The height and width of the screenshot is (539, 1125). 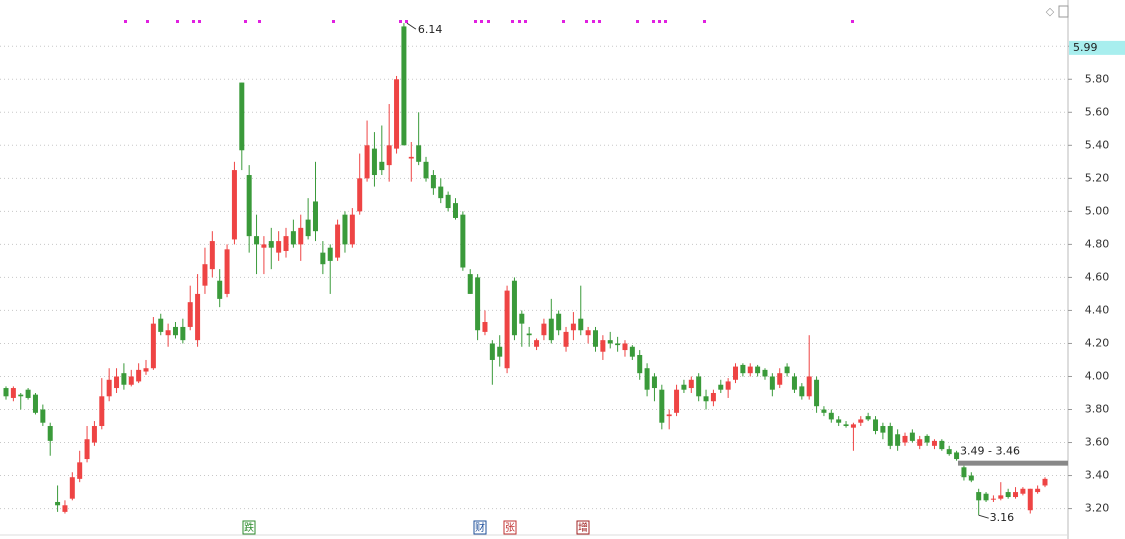 What do you see at coordinates (1097, 475) in the screenshot?
I see `y-tick-label: 3.40` at bounding box center [1097, 475].